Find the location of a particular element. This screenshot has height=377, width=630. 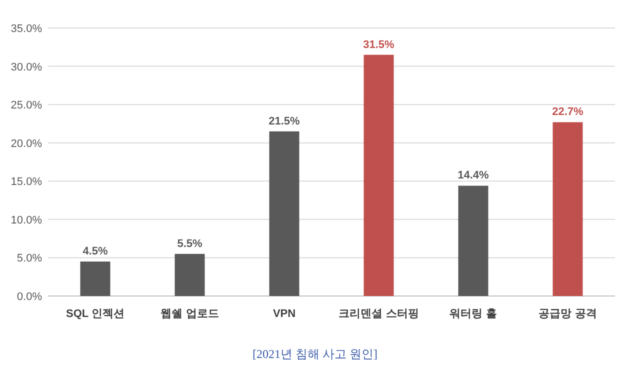

y-tick-label: 15.0% is located at coordinates (26, 182).